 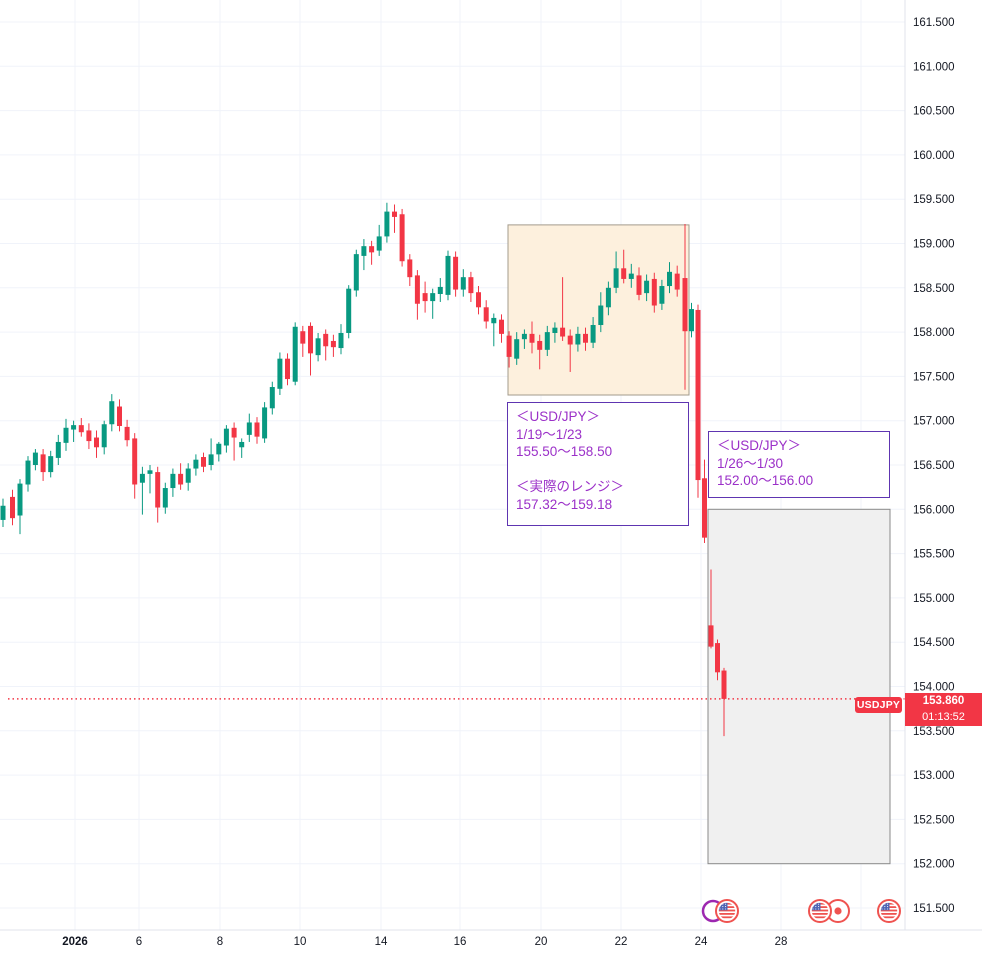 What do you see at coordinates (602, 470) in the screenshot?
I see `annotation-line` at bounding box center [602, 470].